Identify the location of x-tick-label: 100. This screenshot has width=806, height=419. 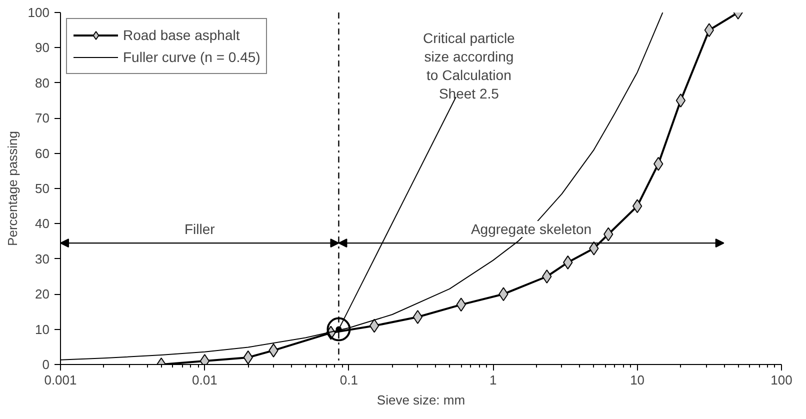
(781, 380).